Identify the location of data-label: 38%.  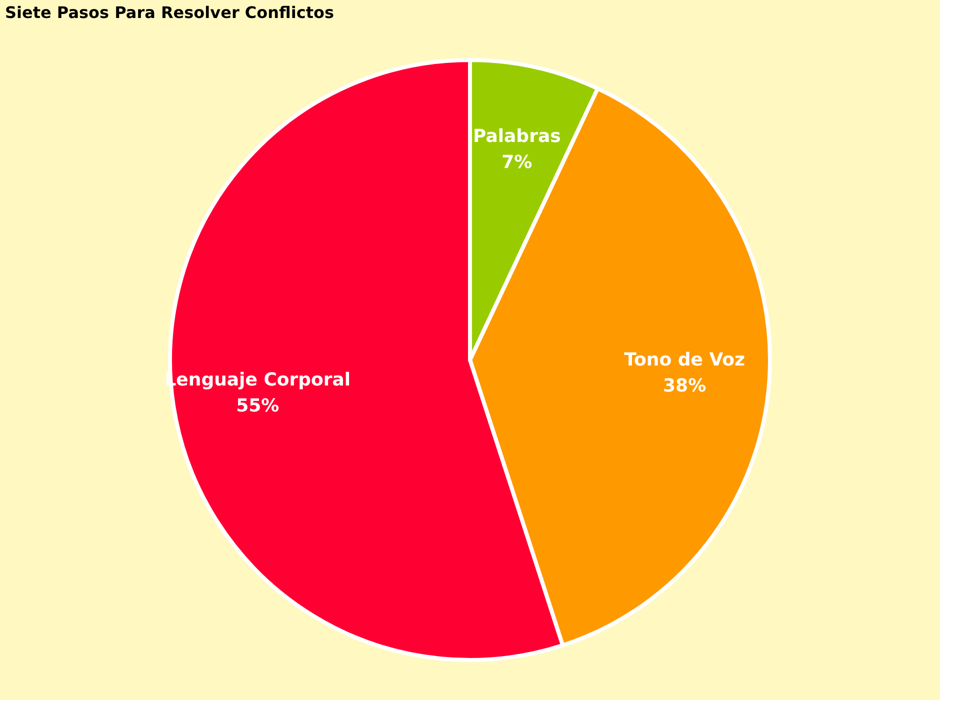
(684, 386).